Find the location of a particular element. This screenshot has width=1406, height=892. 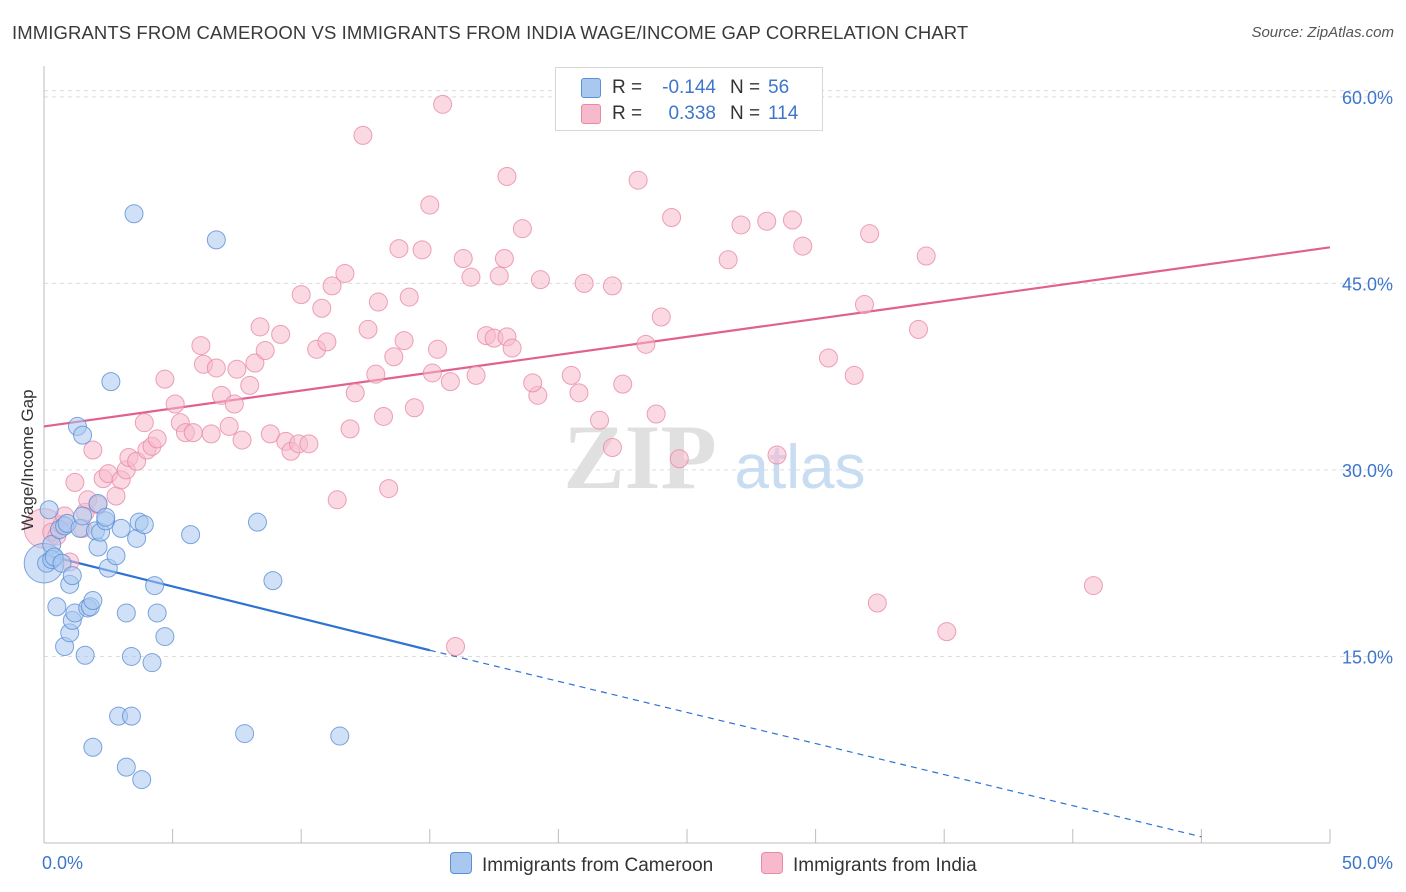

n-value: 114 is located at coordinates (783, 113).